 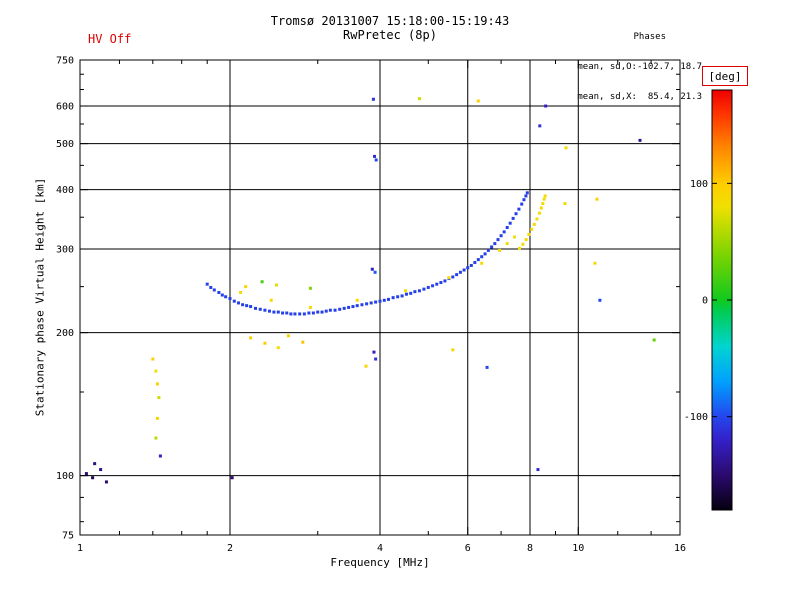 I want to click on x-tick-label: 2, so click(x=230, y=548).